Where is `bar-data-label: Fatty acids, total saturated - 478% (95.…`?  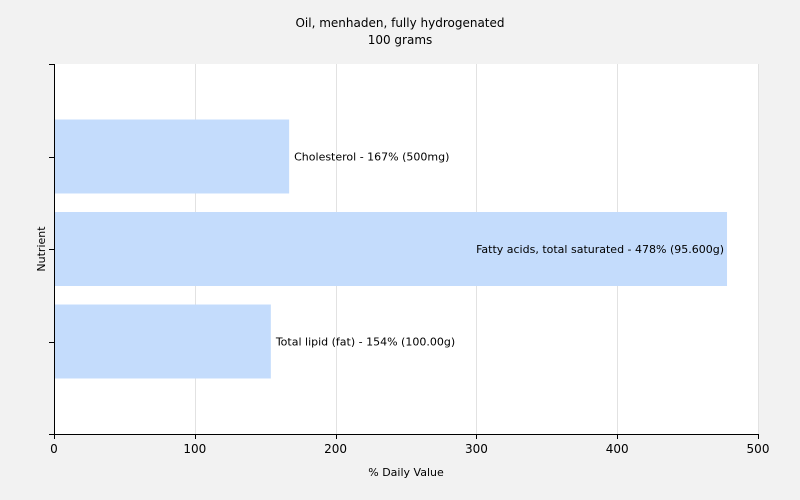 bar-data-label: Fatty acids, total saturated - 478% (95.… is located at coordinates (600, 249).